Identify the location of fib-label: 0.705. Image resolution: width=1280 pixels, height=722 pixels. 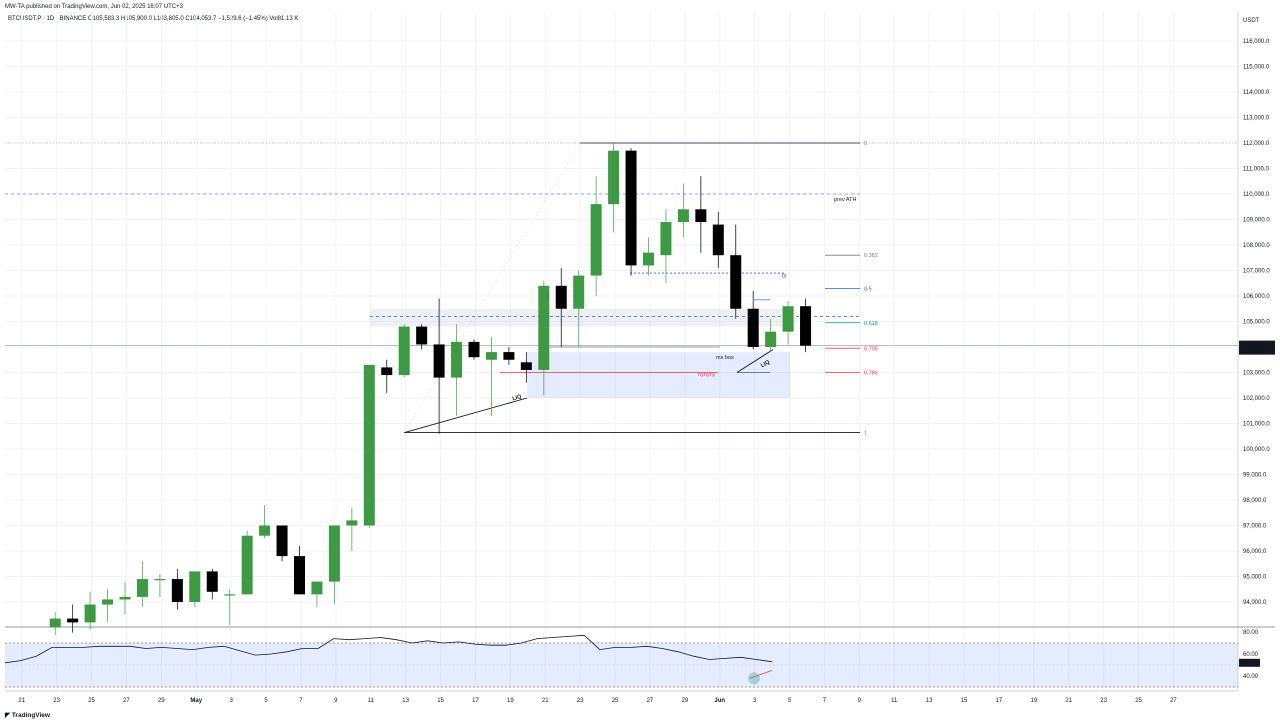
(871, 349).